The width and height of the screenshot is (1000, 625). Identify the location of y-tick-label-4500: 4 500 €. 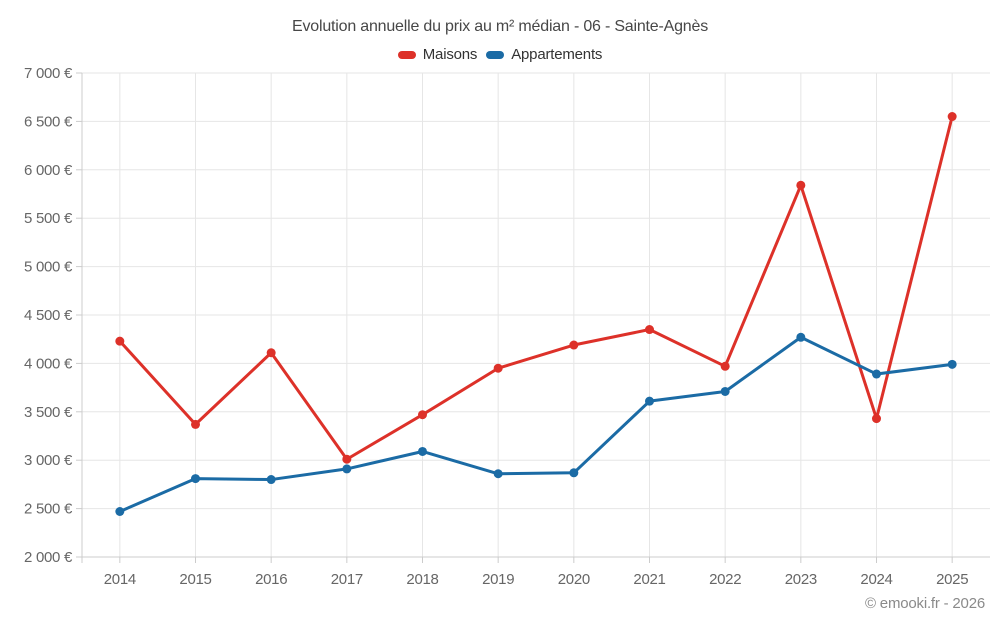
(48, 315).